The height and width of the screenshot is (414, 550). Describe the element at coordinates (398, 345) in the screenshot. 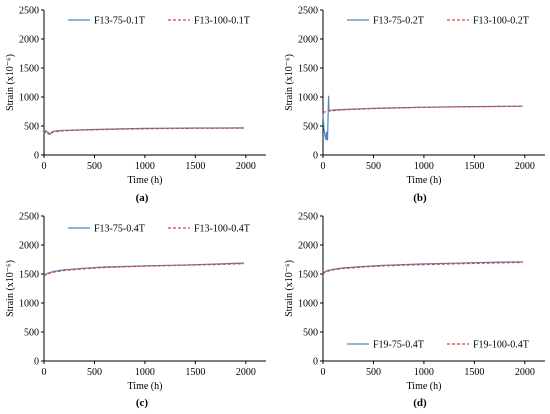

I see `legend-label-1: F19-75-0.4T` at that location.